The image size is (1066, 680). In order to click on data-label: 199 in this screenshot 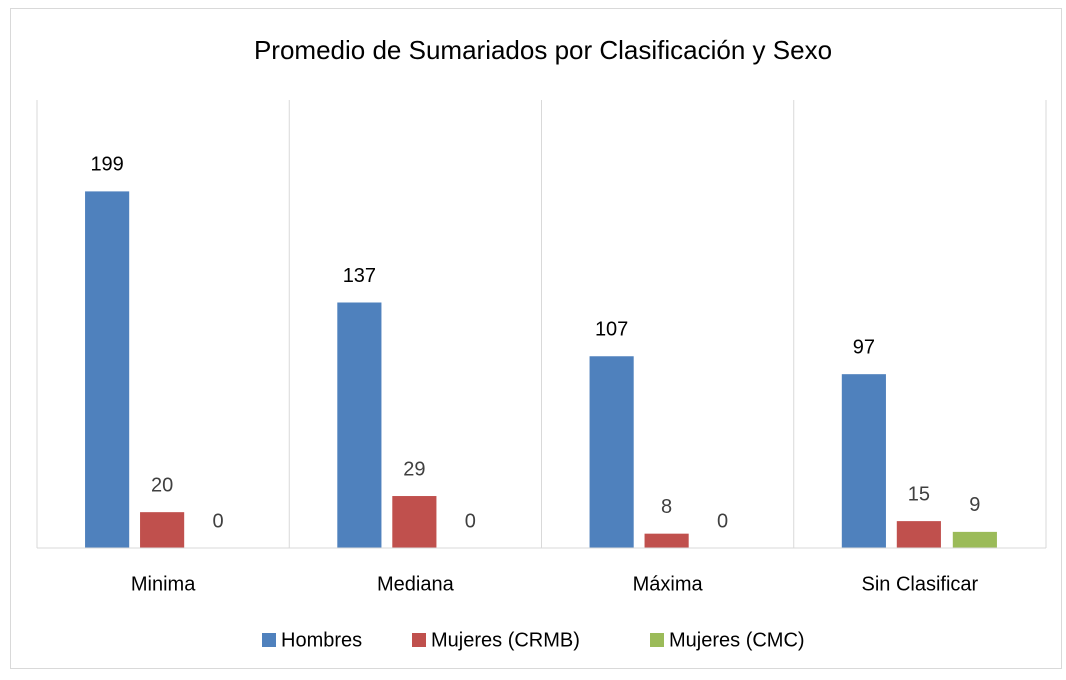, I will do `click(106, 165)`.